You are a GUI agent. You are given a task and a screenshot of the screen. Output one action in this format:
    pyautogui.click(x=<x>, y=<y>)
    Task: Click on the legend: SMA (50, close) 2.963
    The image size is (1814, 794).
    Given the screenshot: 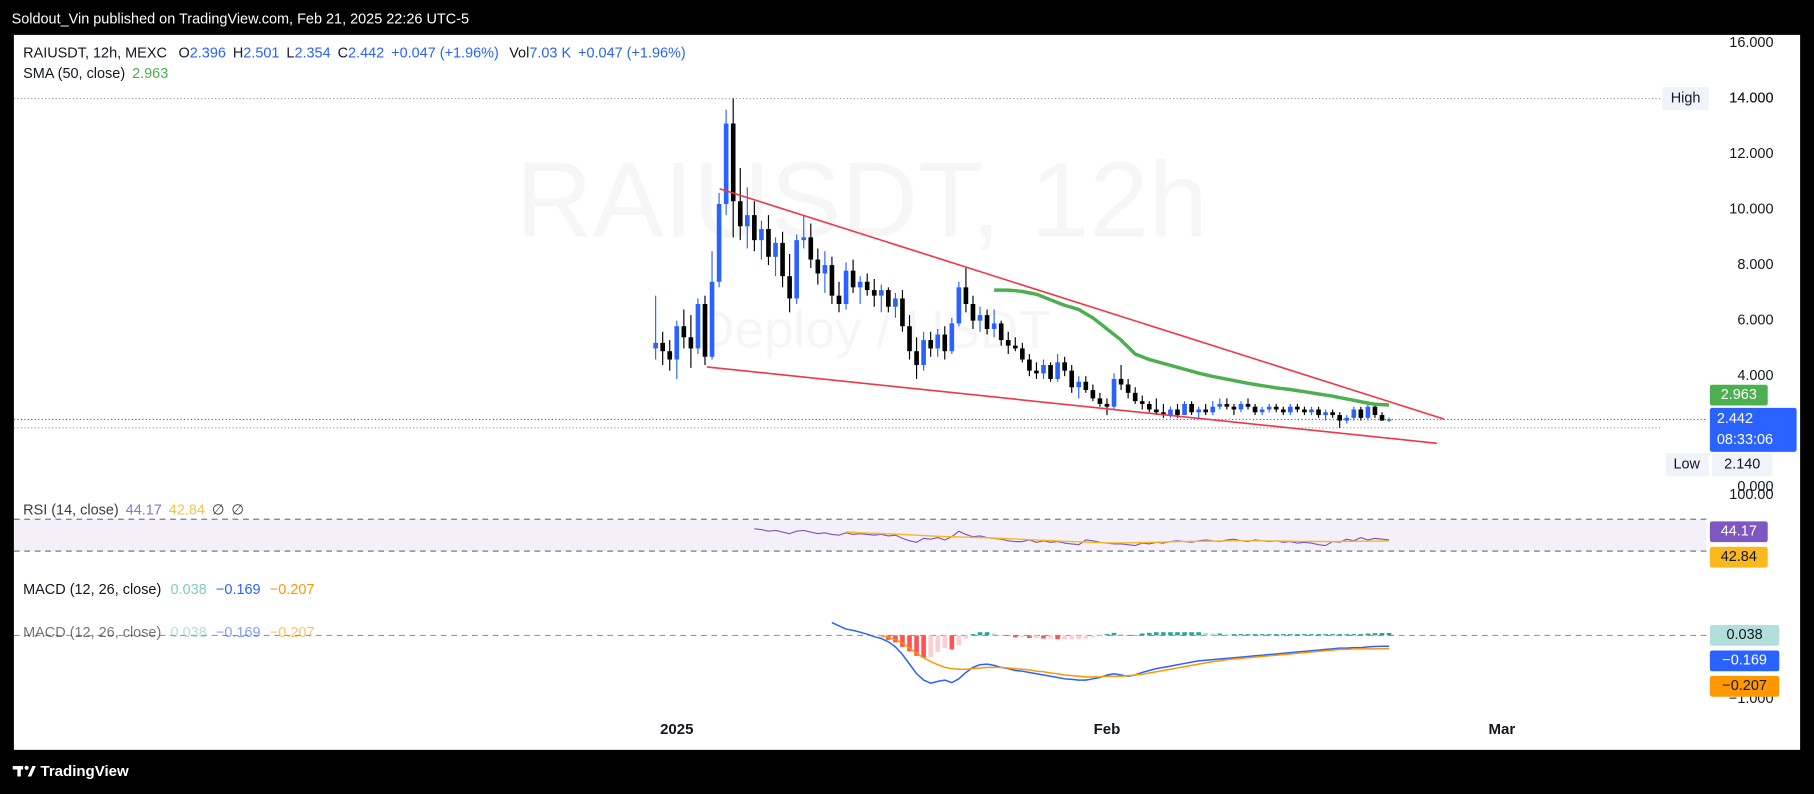 What is the action you would take?
    pyautogui.click(x=95, y=74)
    